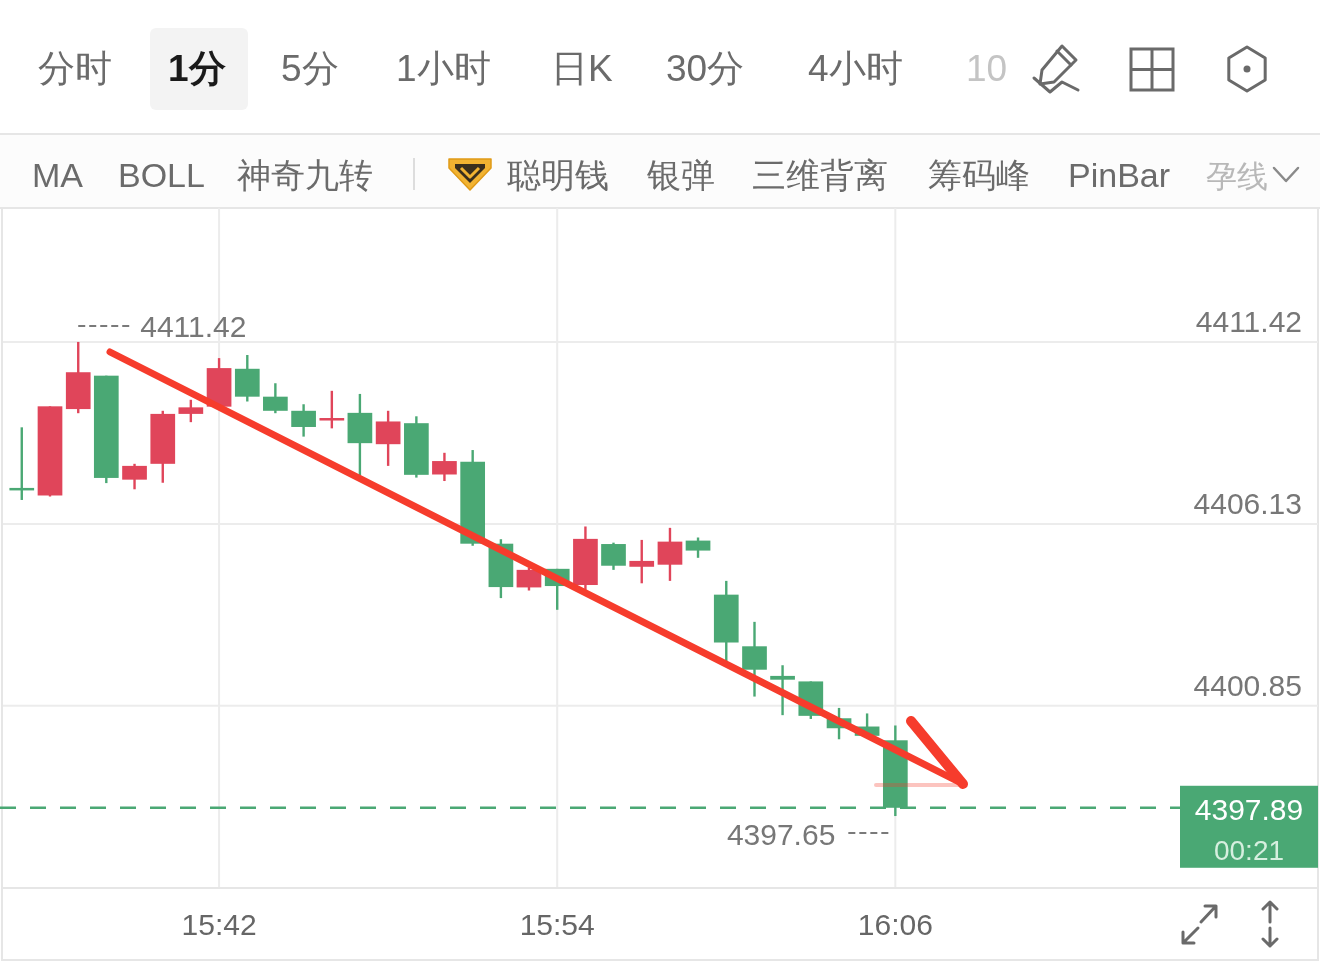  I want to click on text: 10, so click(987, 68).